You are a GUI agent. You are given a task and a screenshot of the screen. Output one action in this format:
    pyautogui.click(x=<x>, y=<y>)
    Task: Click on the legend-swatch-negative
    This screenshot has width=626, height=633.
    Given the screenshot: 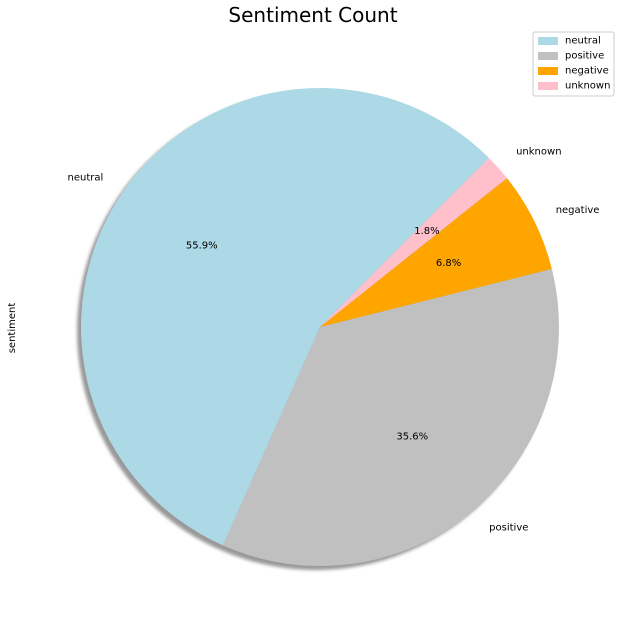 What is the action you would take?
    pyautogui.click(x=548, y=71)
    